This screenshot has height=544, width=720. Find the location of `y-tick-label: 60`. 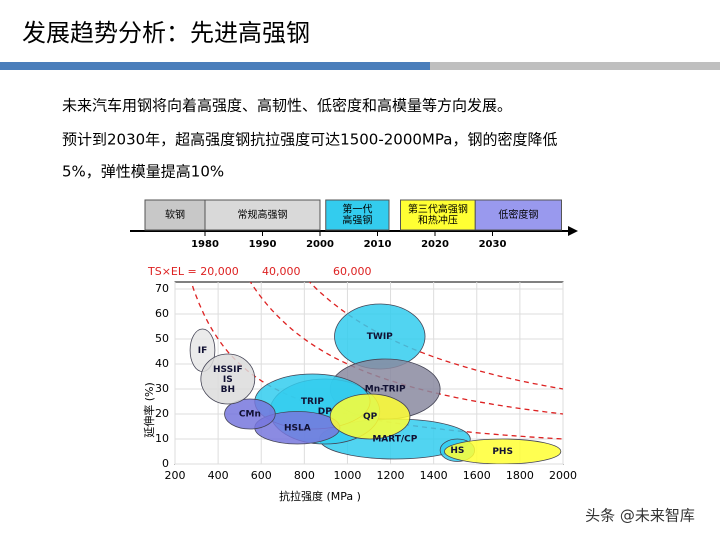

y-tick-label: 60 is located at coordinates (162, 313).